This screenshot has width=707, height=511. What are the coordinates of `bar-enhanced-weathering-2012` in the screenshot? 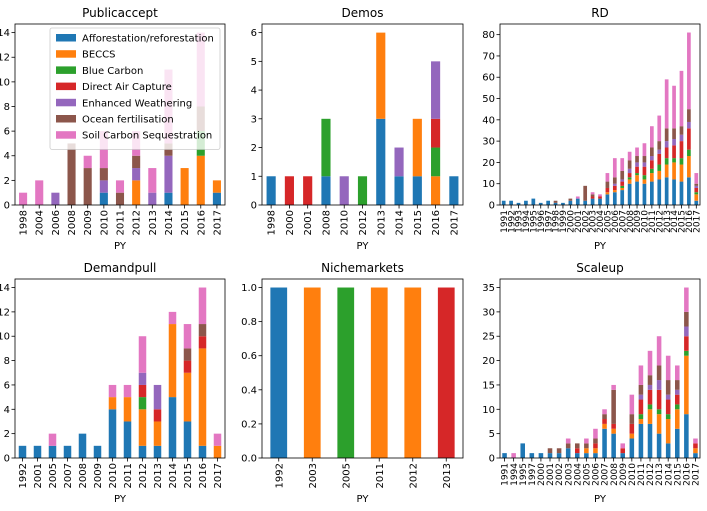 It's located at (659, 151).